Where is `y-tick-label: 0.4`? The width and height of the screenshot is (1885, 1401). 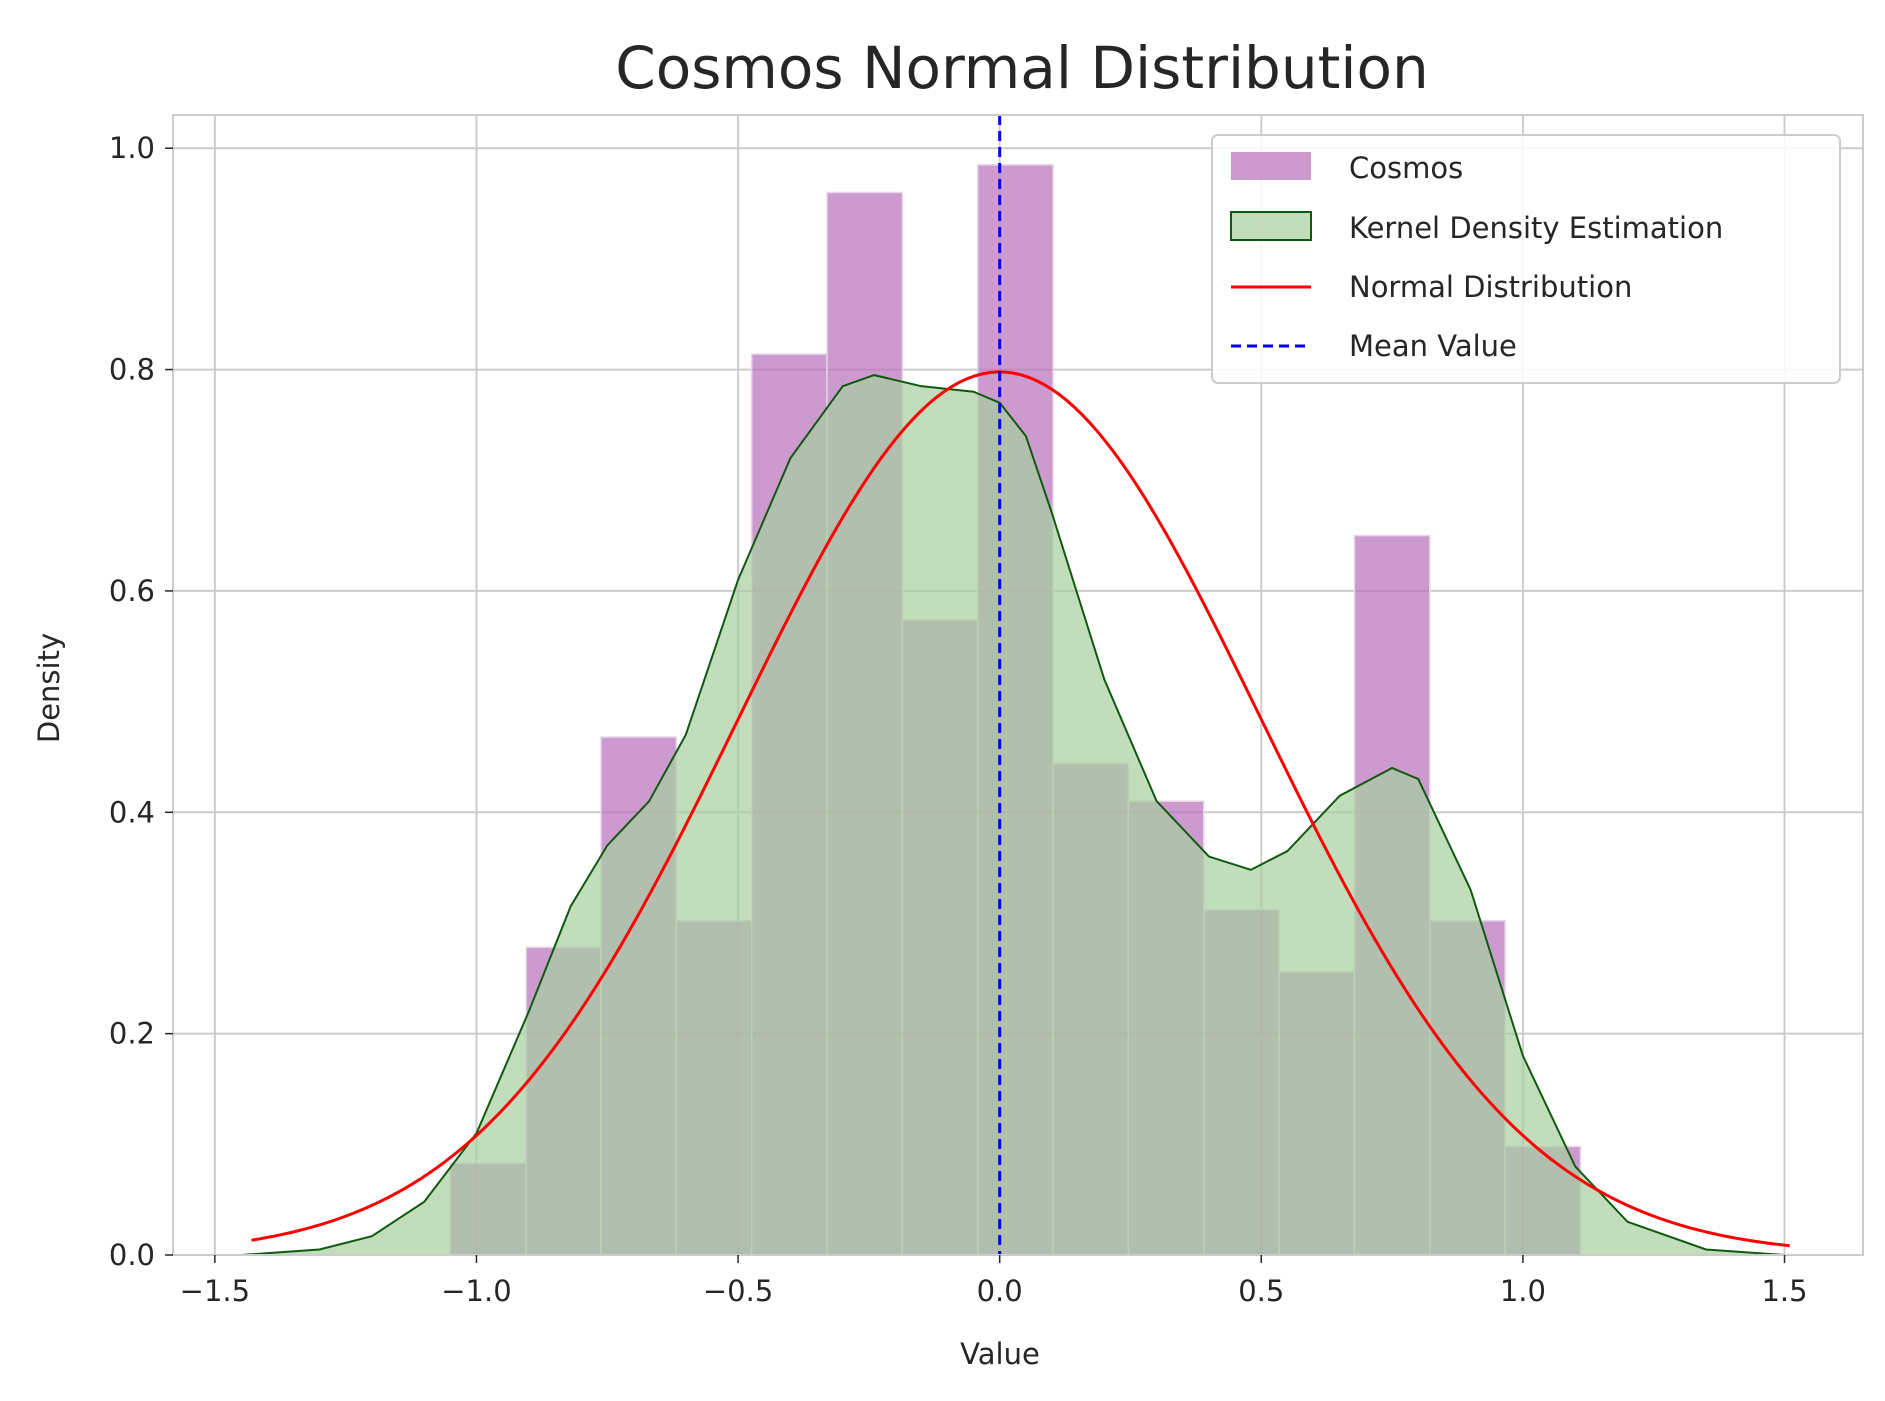
y-tick-label: 0.4 is located at coordinates (132, 812).